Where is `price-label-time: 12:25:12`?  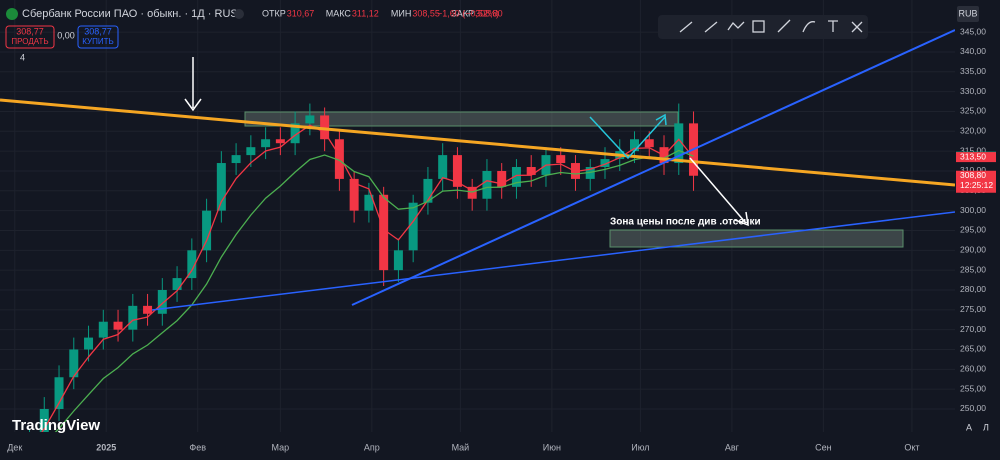
price-label-time: 12:25:12 is located at coordinates (976, 185).